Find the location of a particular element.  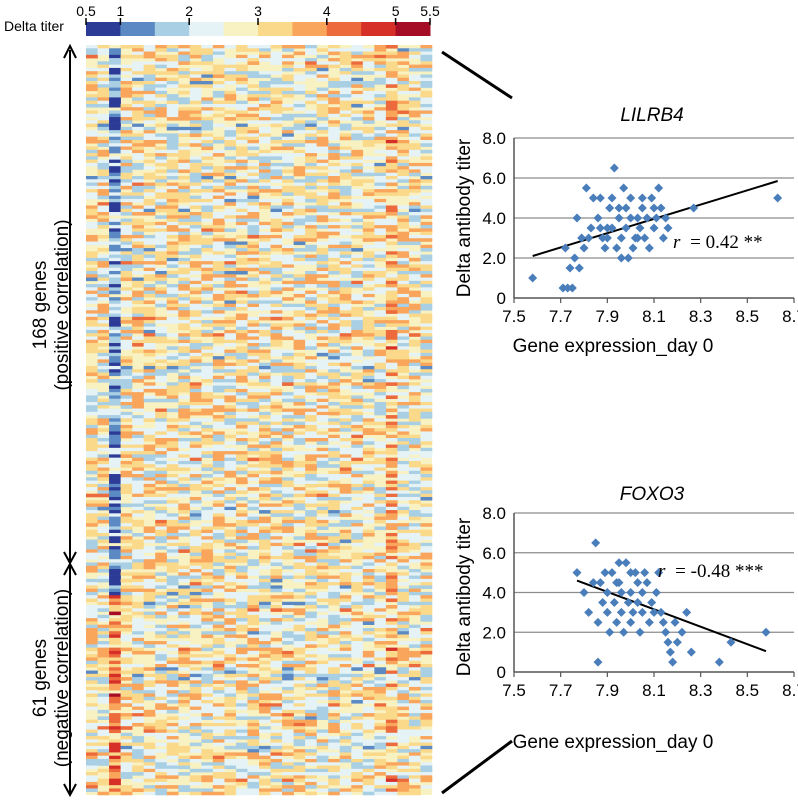

colorbar-tick-label: 5 is located at coordinates (396, 11).